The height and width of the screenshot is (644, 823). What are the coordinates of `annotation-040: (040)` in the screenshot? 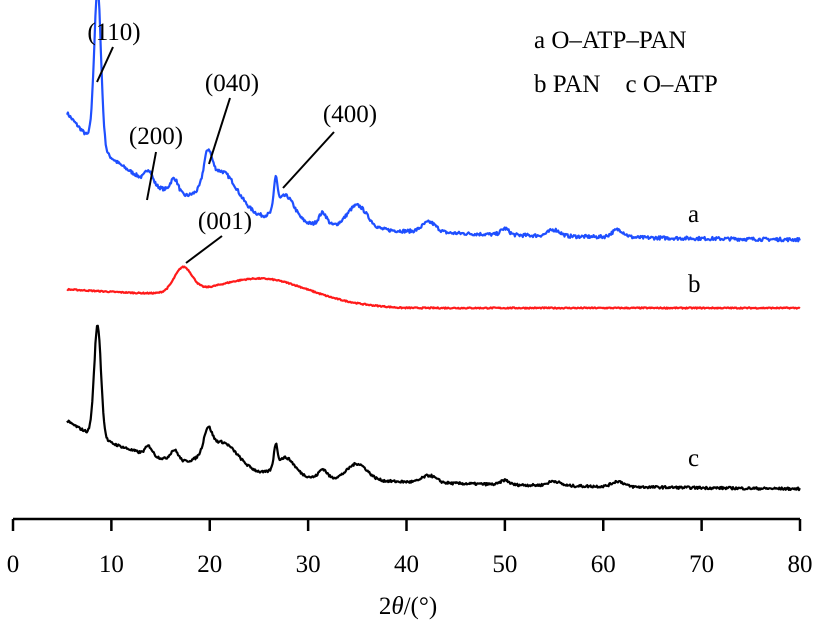 It's located at (232, 83).